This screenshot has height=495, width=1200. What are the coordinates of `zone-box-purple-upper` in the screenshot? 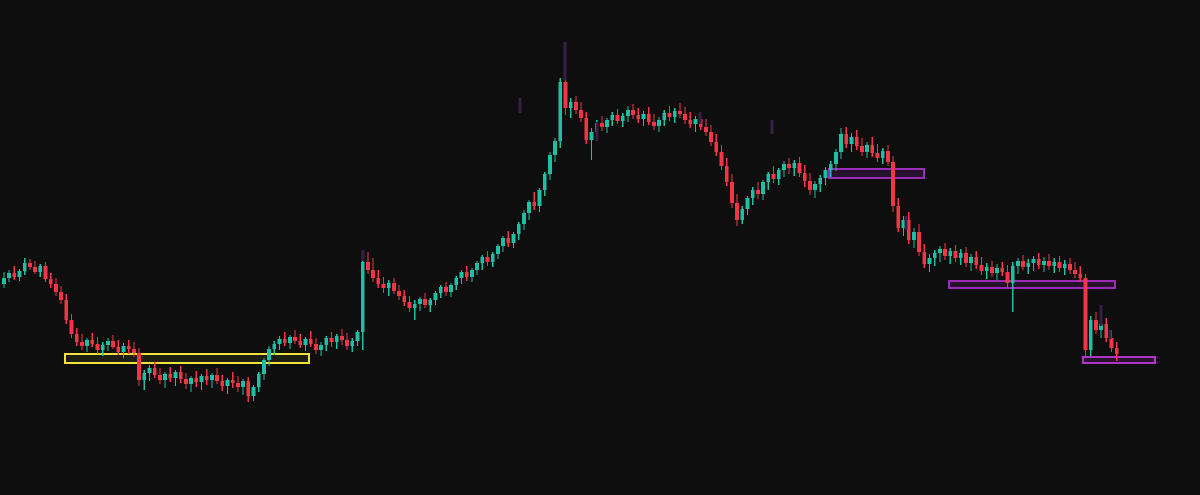 It's located at (876, 173).